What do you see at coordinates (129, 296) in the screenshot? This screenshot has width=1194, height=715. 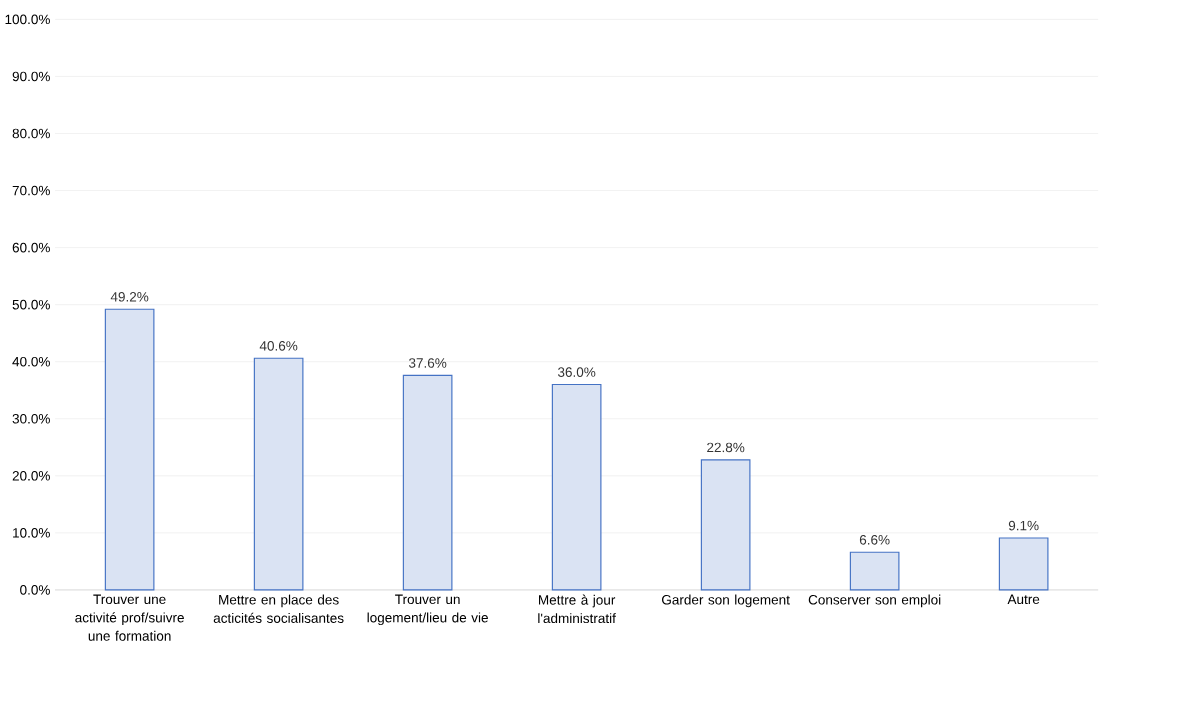 I see `data-label: 49.2%` at bounding box center [129, 296].